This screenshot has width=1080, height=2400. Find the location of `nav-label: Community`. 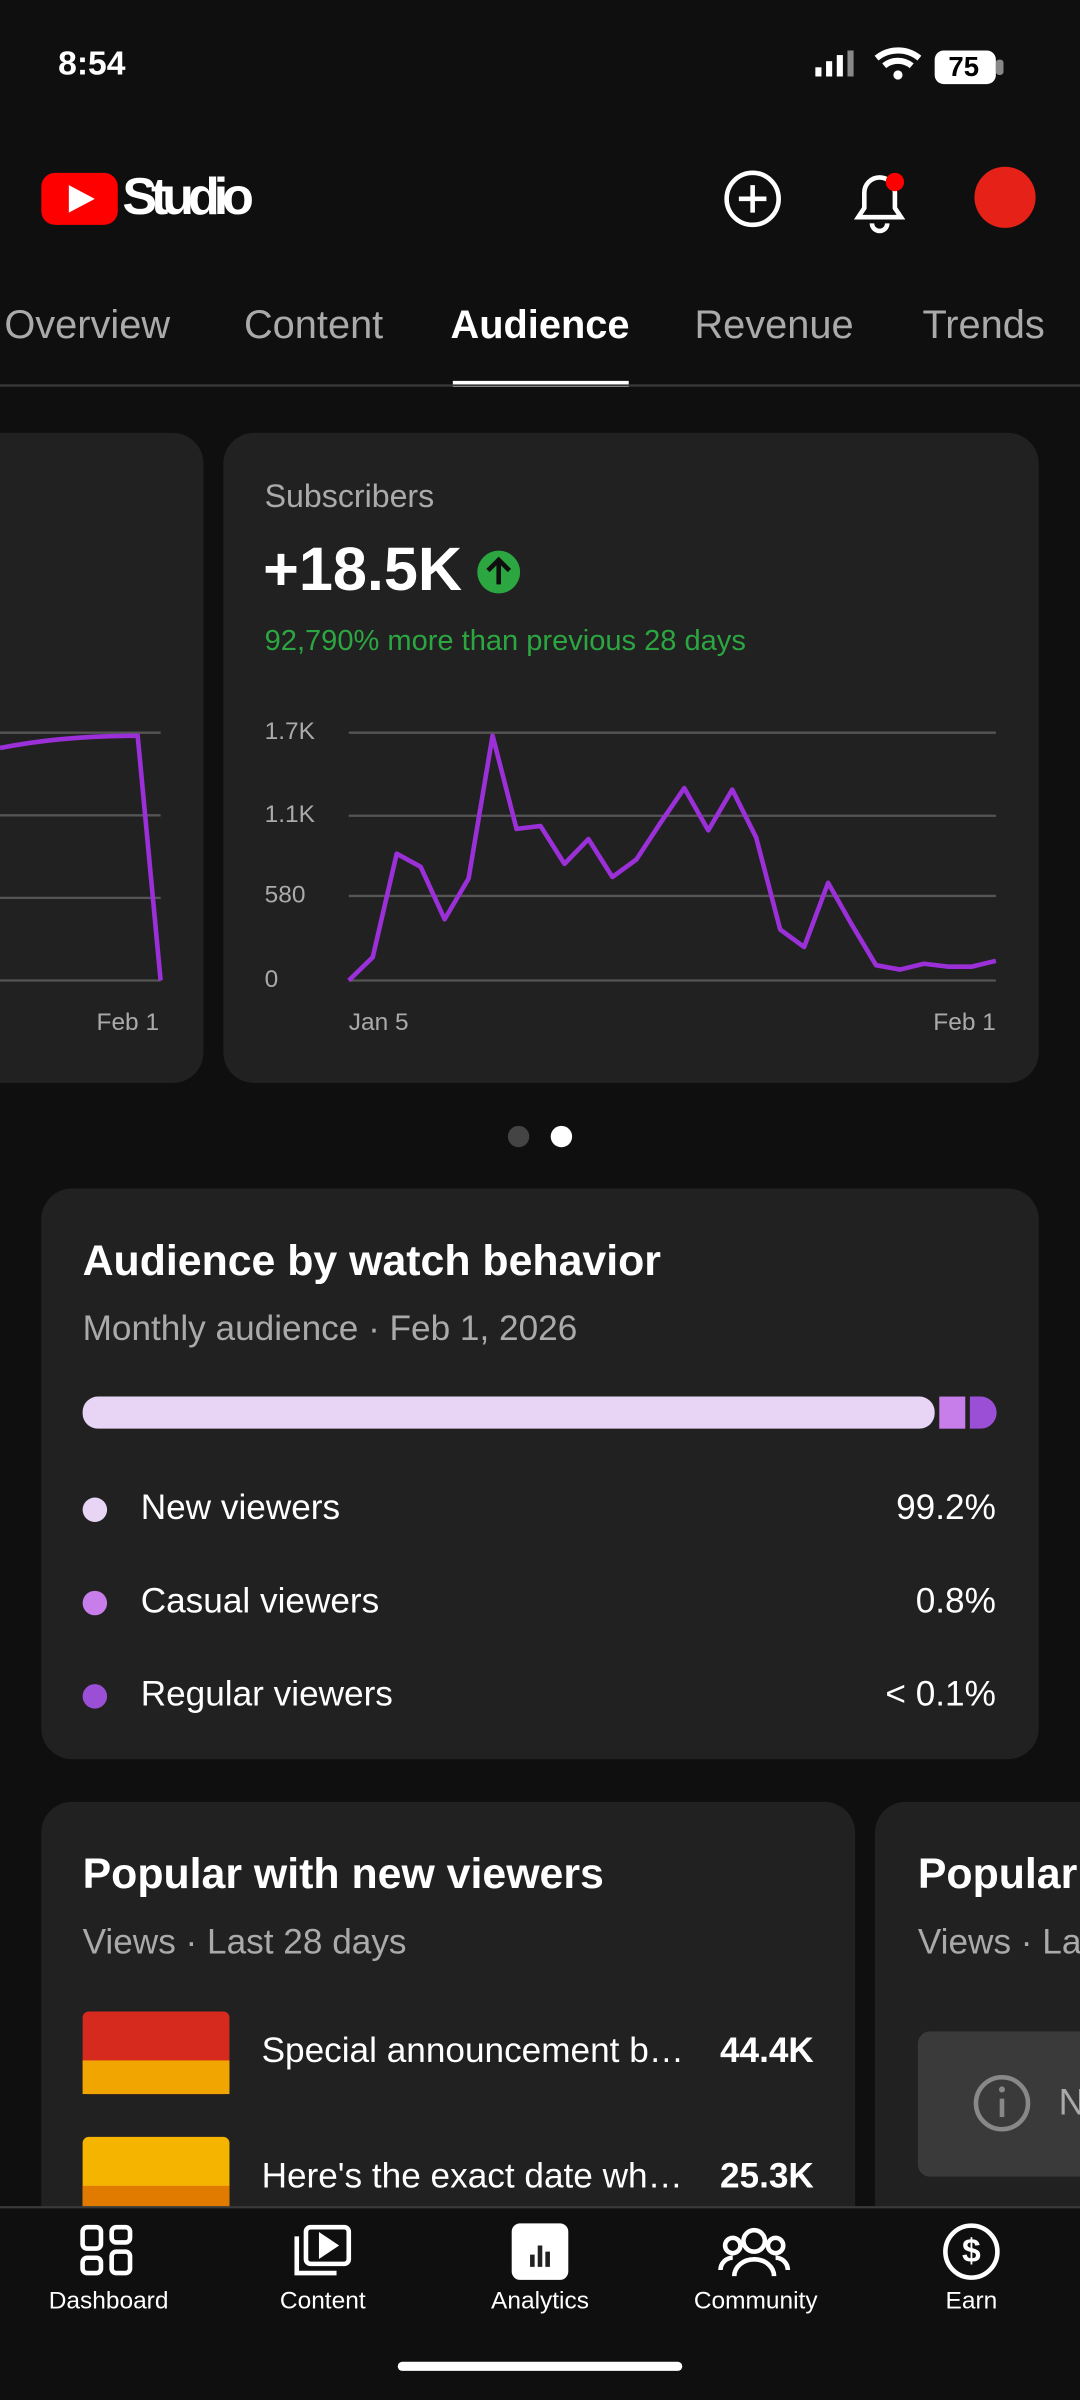

nav-label: Community is located at coordinates (756, 2301).